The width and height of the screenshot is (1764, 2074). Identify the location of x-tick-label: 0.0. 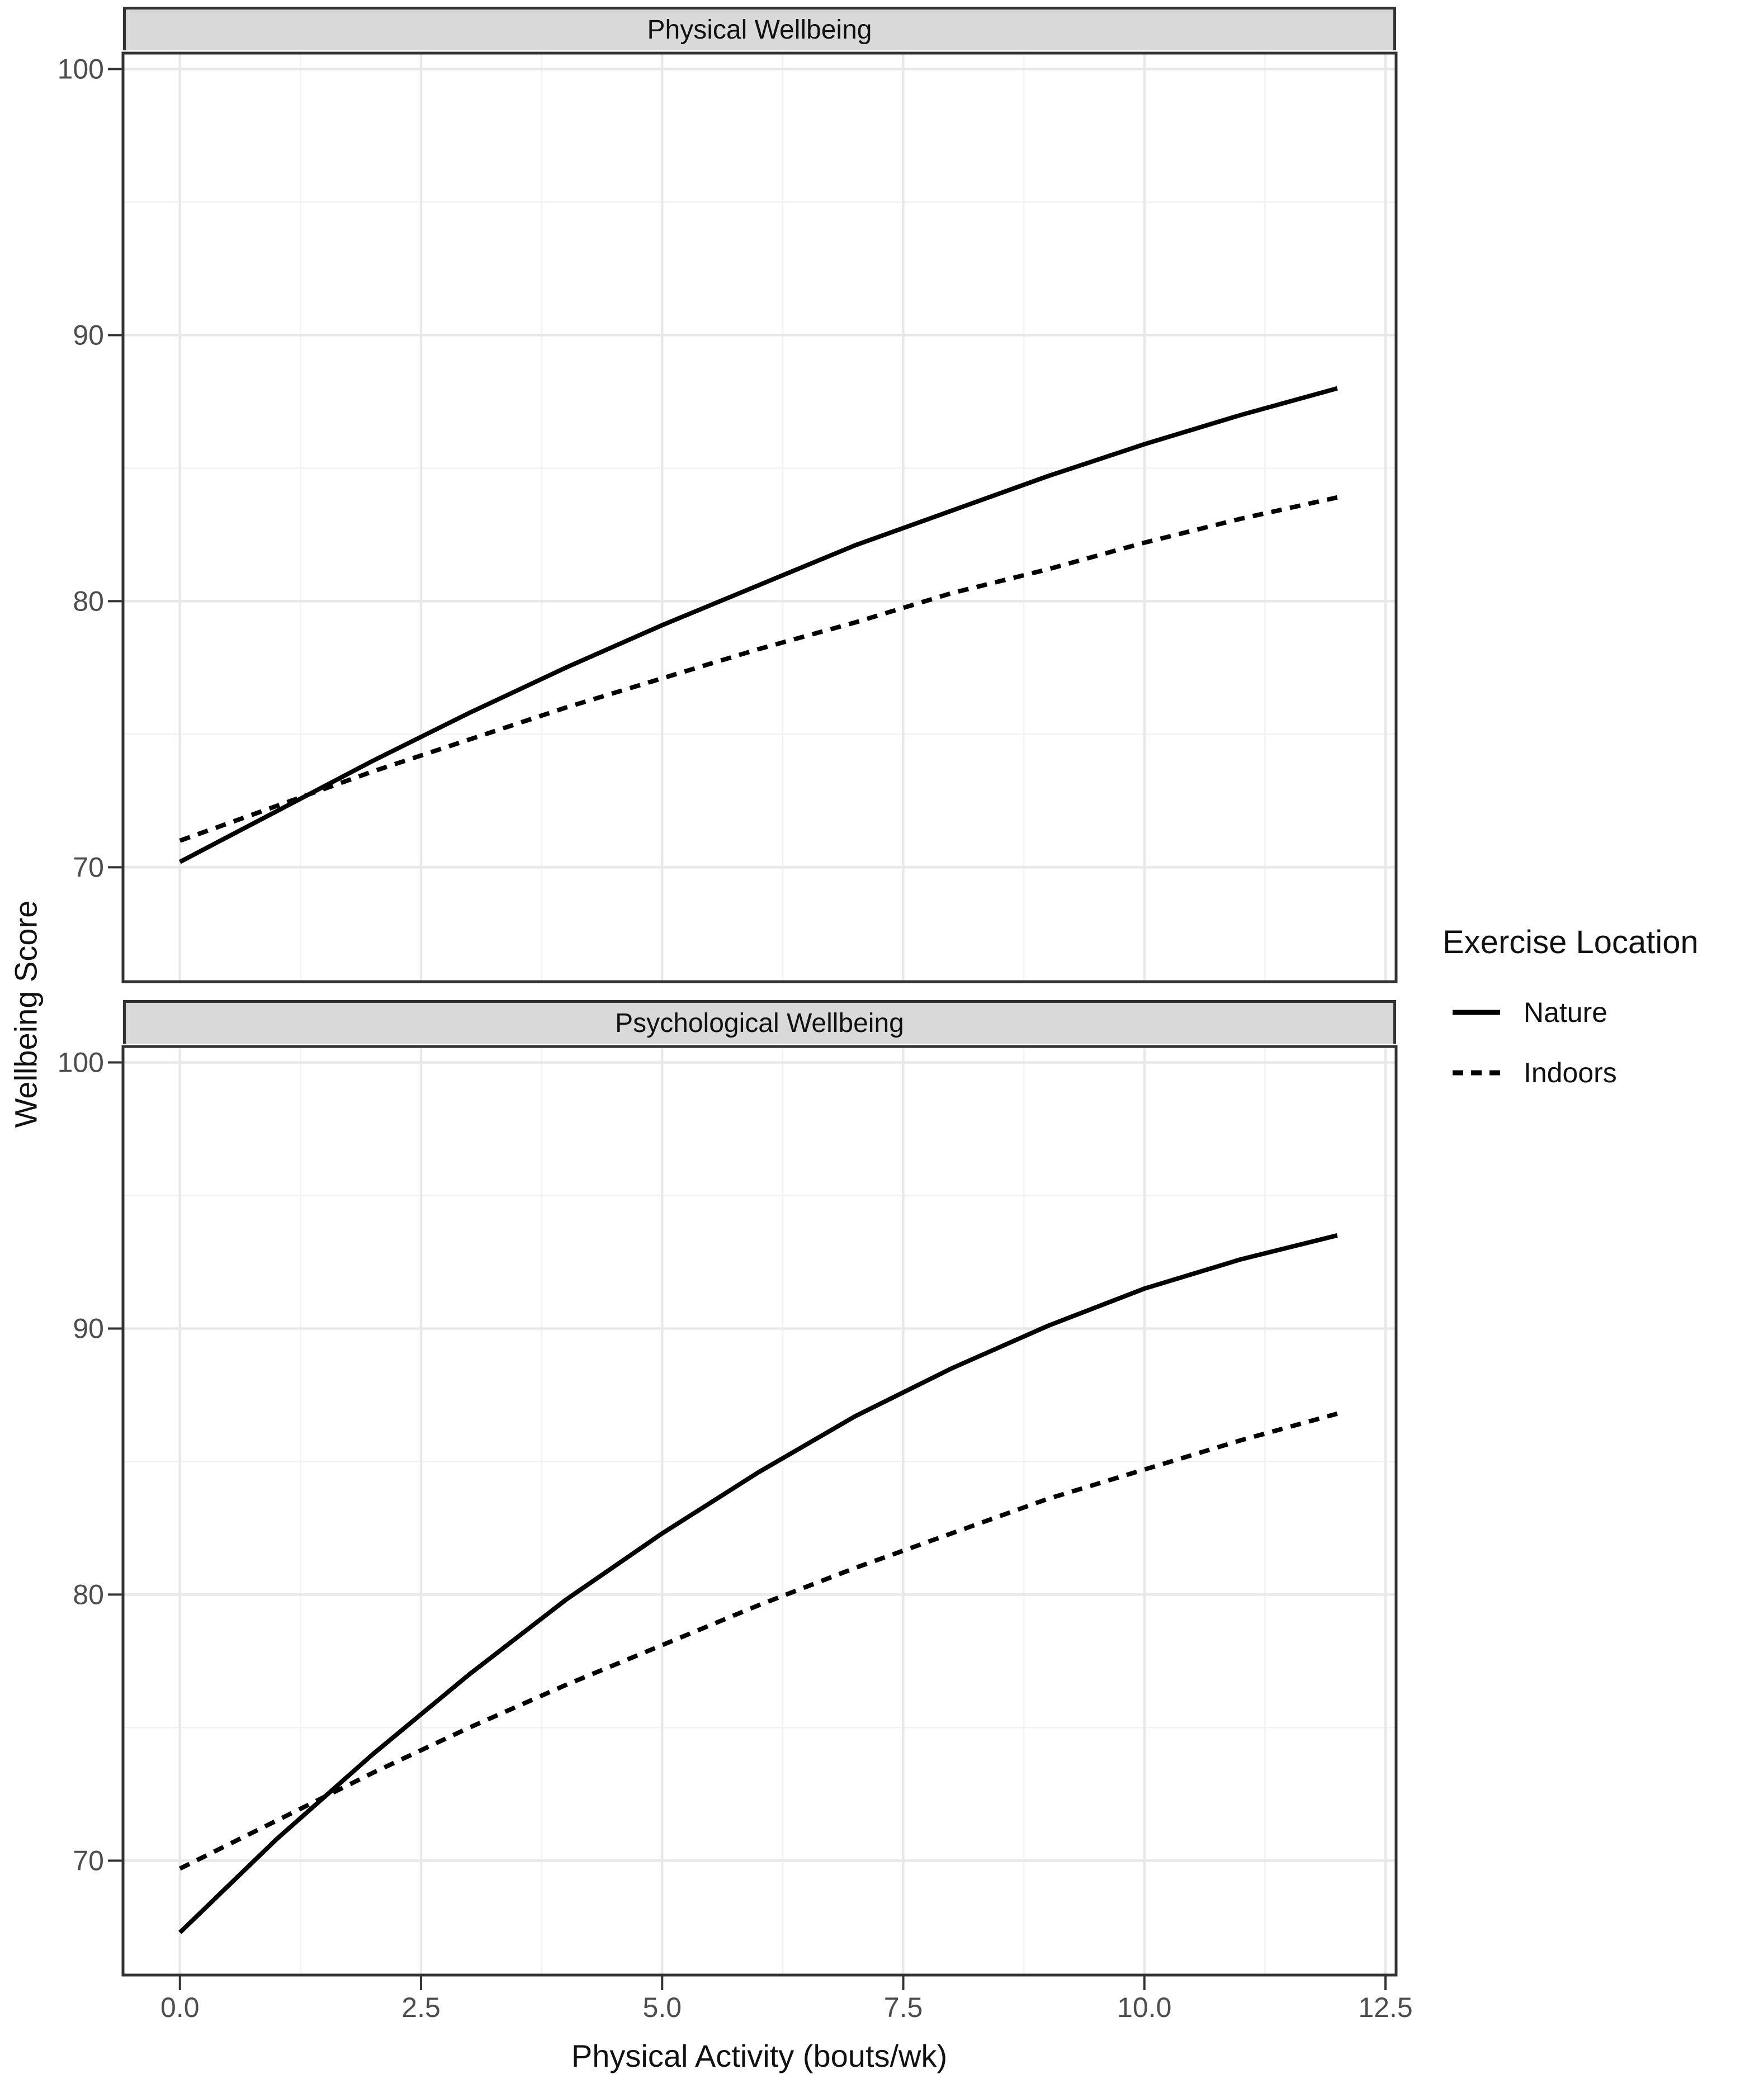
(180, 2008).